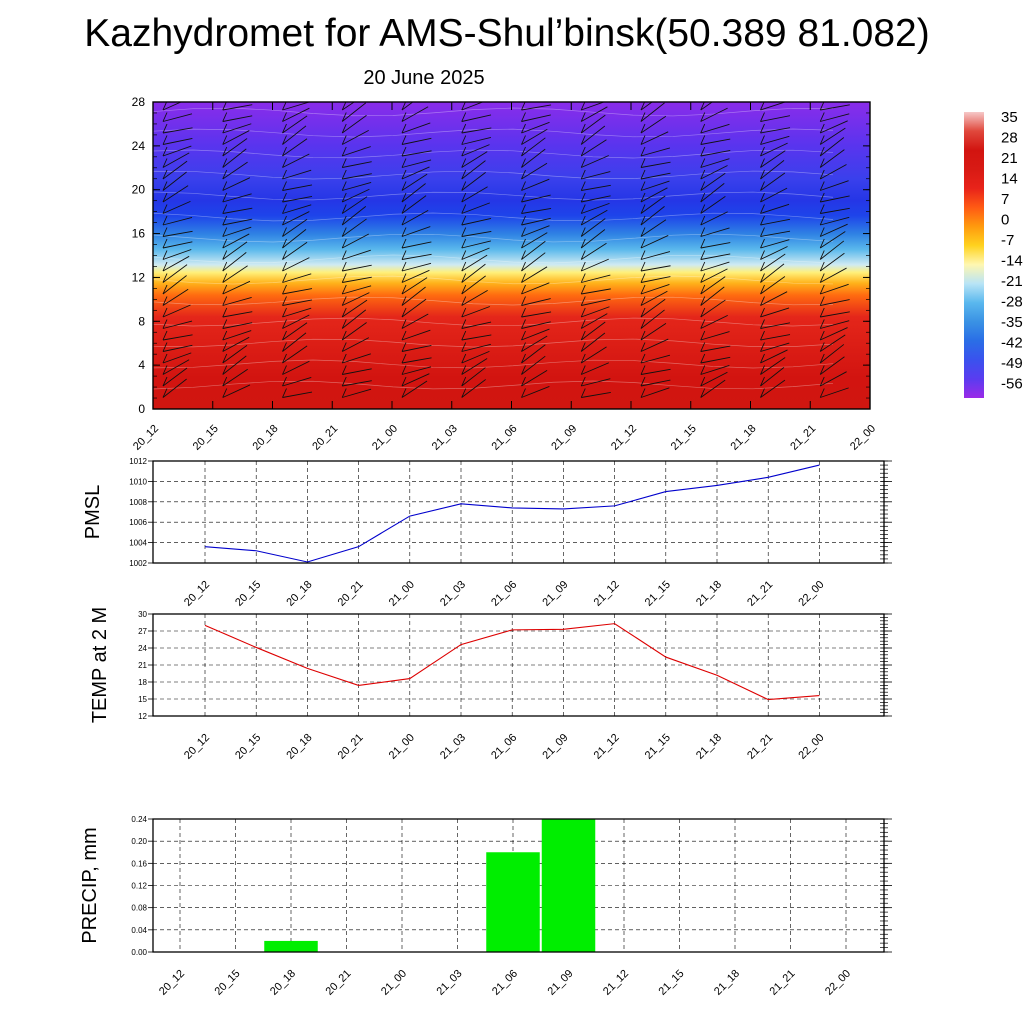 The width and height of the screenshot is (1024, 1024). What do you see at coordinates (709, 594) in the screenshot?
I see `x-tick-label: 21_18` at bounding box center [709, 594].